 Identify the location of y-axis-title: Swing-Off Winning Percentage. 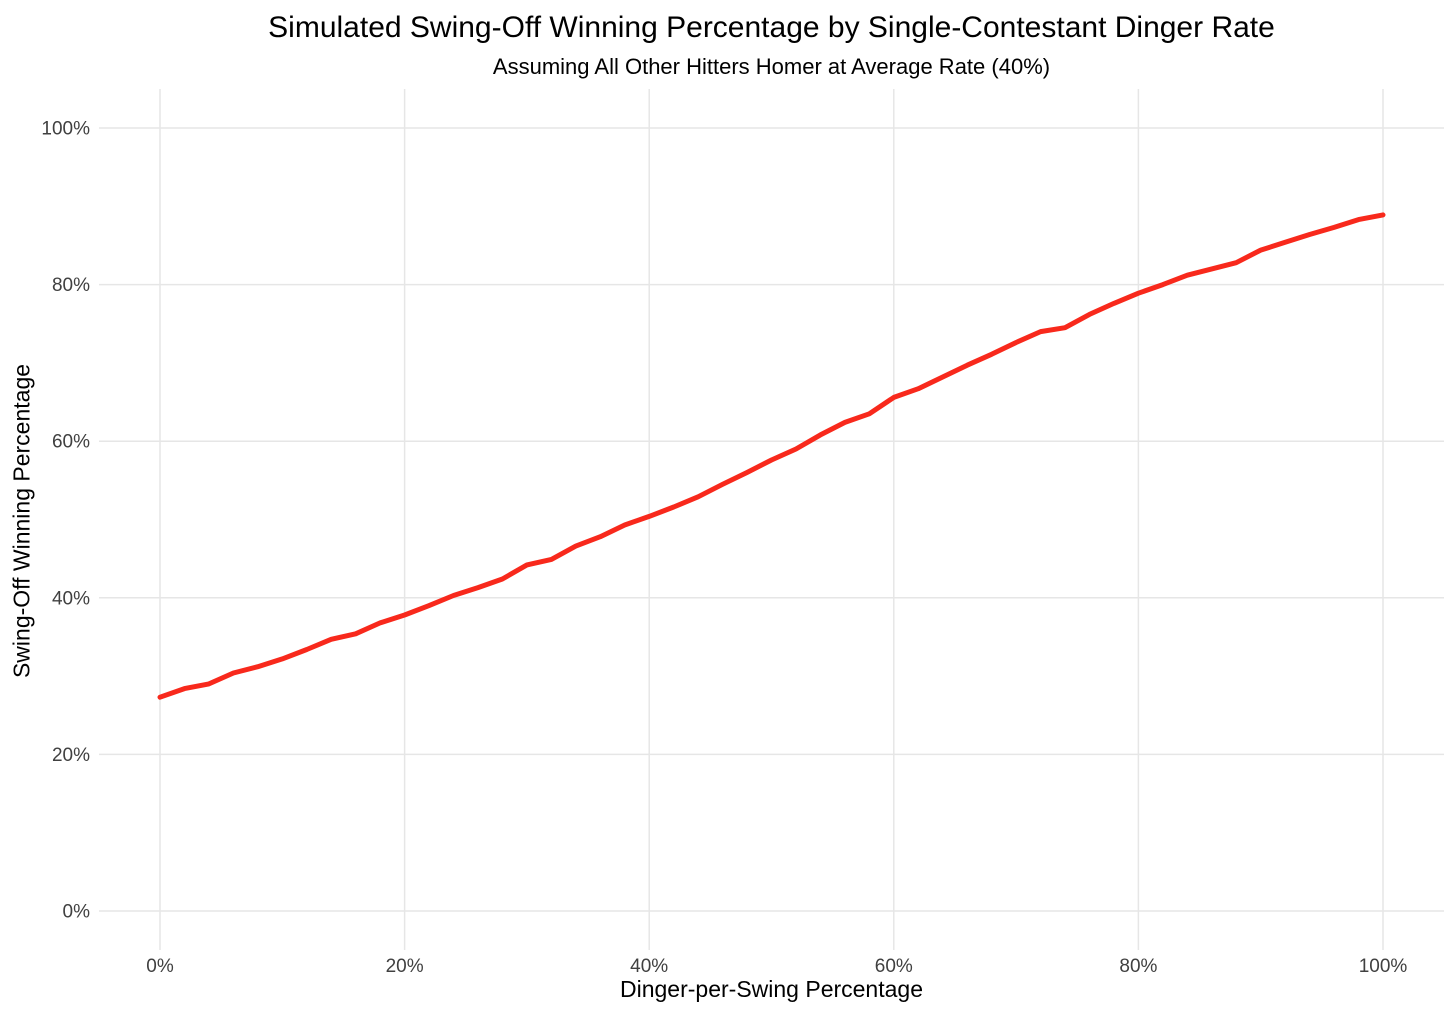
(21, 521).